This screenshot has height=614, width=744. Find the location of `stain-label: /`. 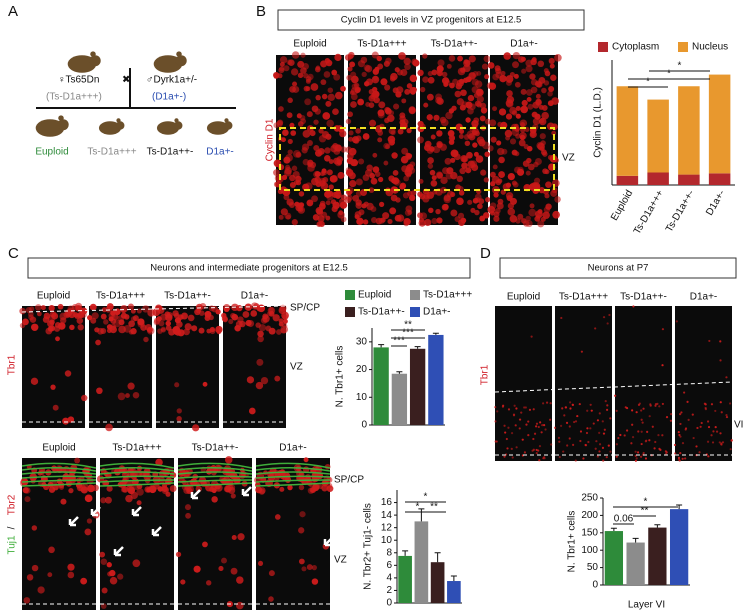

stain-label: / is located at coordinates (12, 527).